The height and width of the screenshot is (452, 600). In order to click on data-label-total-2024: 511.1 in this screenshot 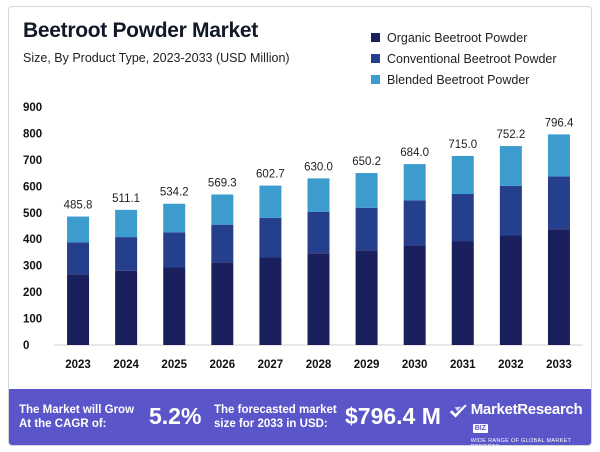, I will do `click(126, 199)`.